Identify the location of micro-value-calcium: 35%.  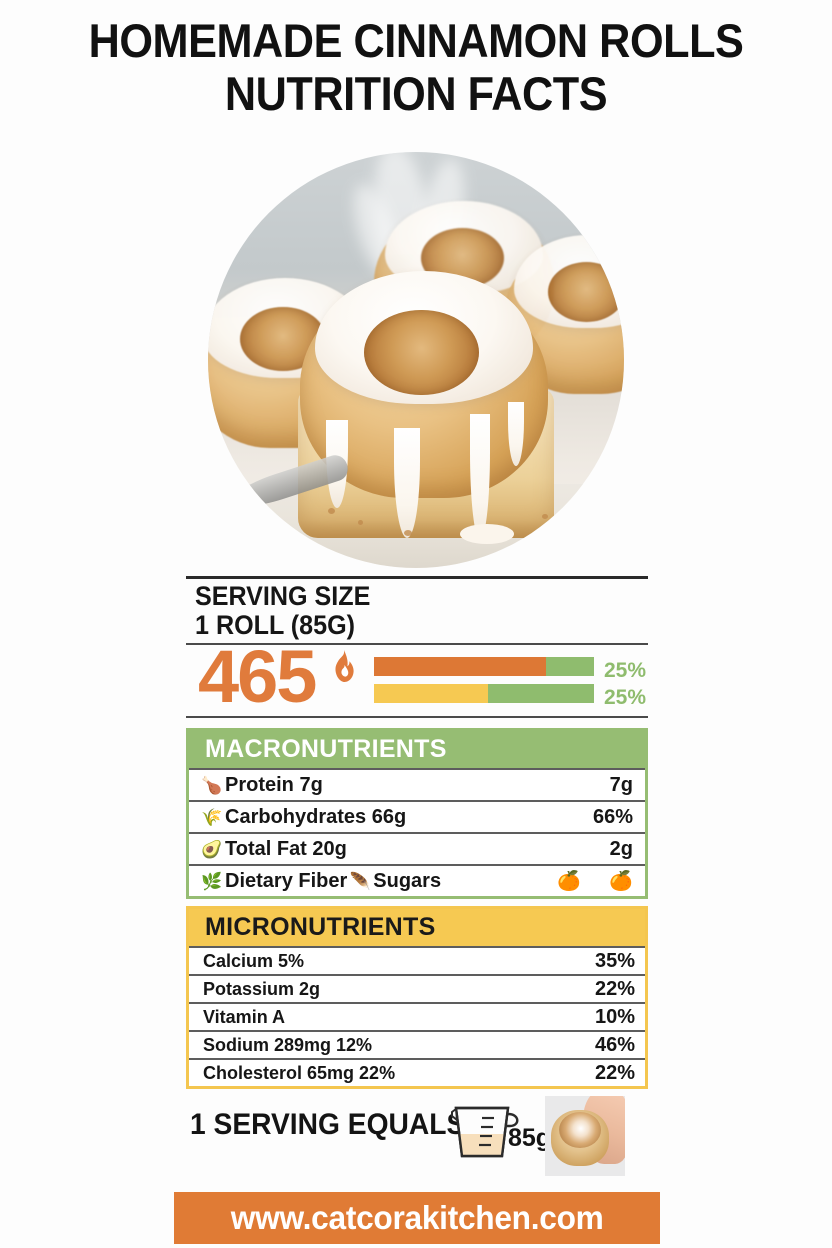
(614, 960).